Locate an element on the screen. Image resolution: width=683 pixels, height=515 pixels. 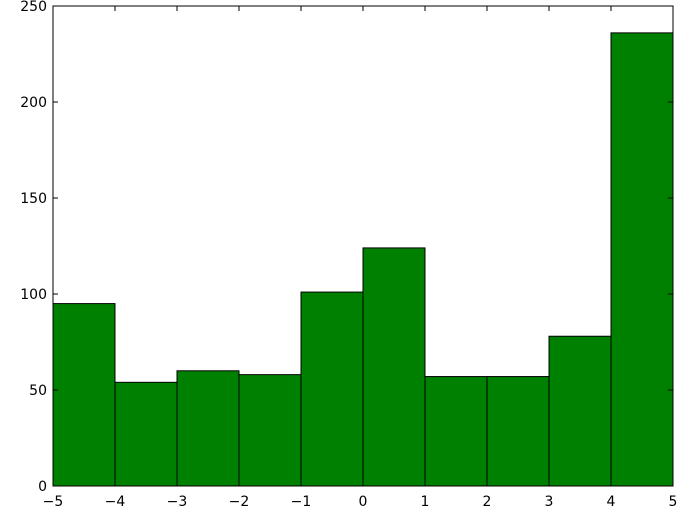
x-tick-label: 1 is located at coordinates (425, 502).